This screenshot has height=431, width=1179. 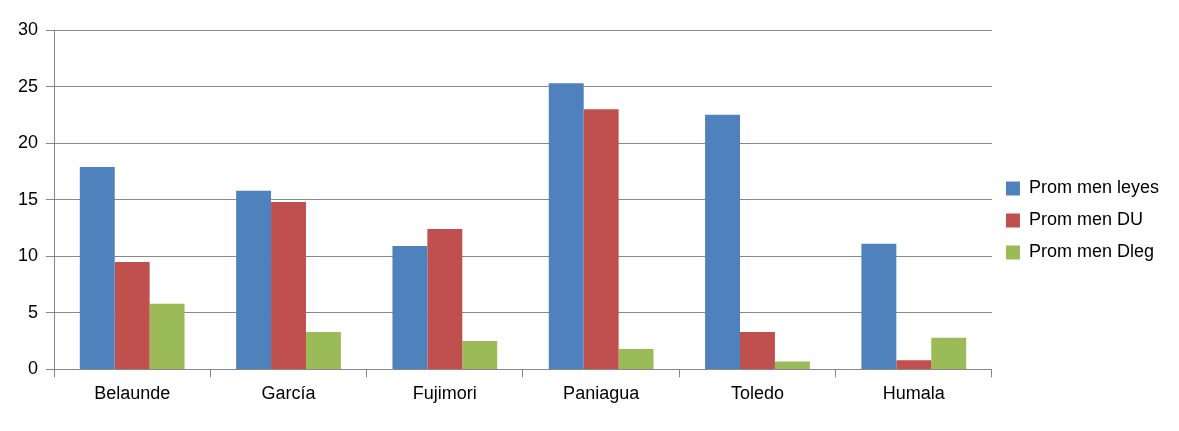 What do you see at coordinates (28, 28) in the screenshot?
I see `y-tick-label: 30` at bounding box center [28, 28].